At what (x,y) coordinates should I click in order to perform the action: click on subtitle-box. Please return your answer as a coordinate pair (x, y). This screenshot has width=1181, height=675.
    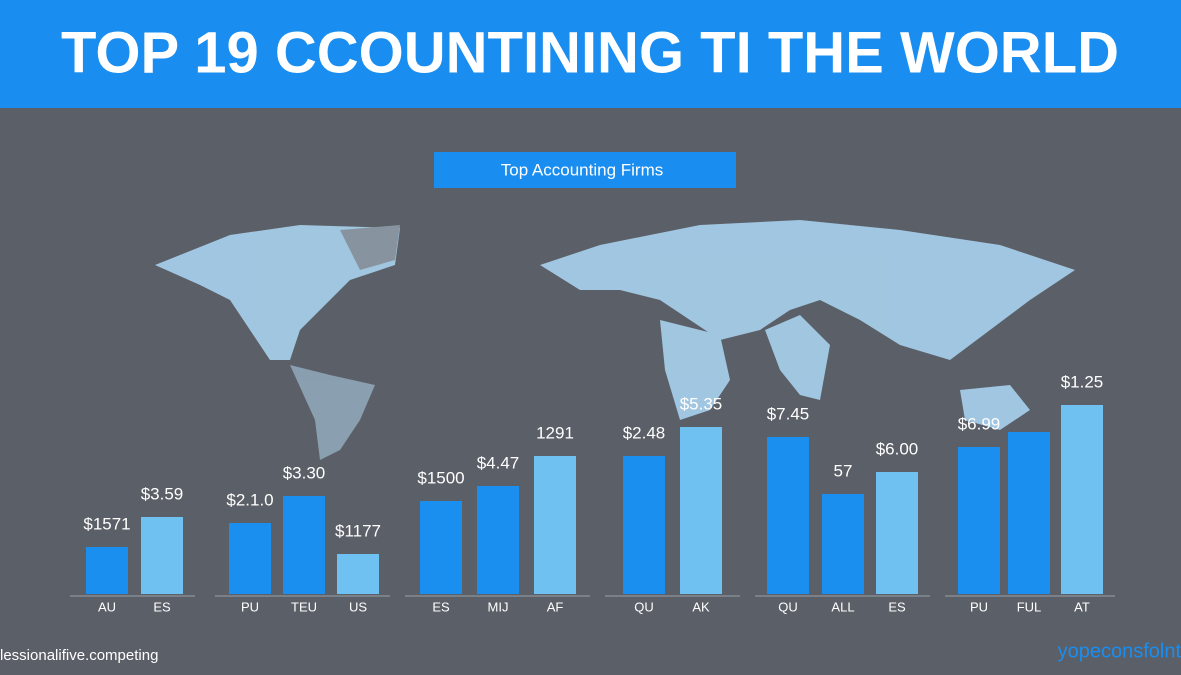
    Looking at the image, I should click on (585, 170).